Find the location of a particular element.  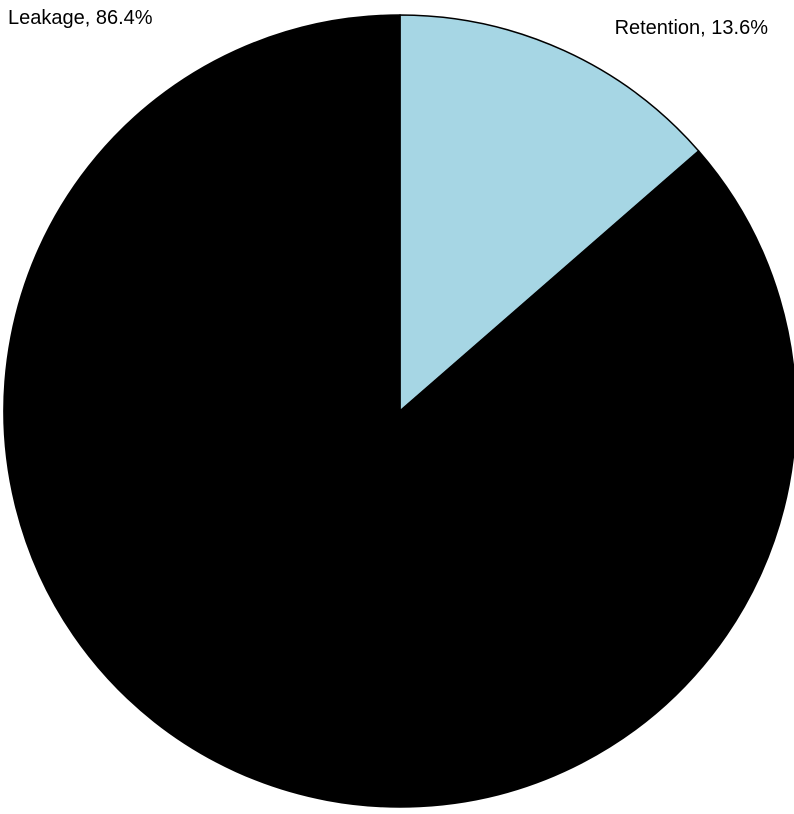

leakage-label: Leakage, 86.4% is located at coordinates (80, 18).